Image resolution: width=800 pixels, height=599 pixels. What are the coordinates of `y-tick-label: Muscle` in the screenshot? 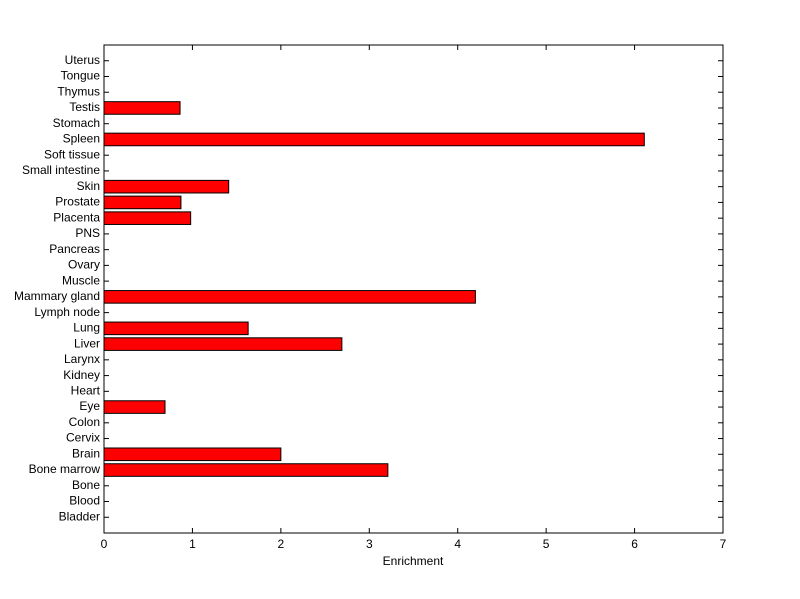 It's located at (81, 280).